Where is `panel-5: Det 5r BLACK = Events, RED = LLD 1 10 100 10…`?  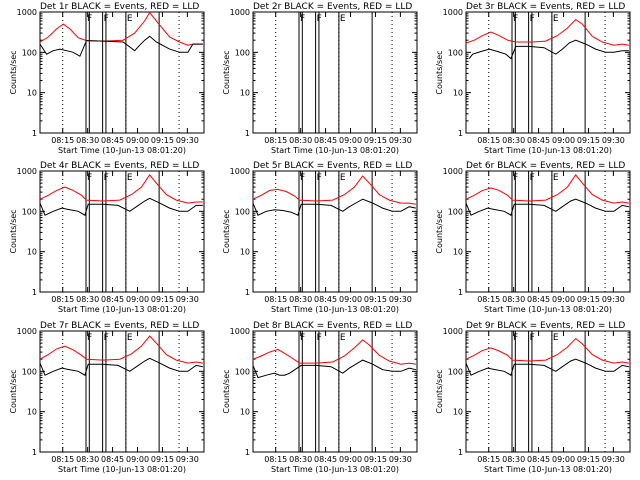 panel-5: Det 5r BLACK = Events, RED = LLD 1 10 100 10… is located at coordinates (320, 237).